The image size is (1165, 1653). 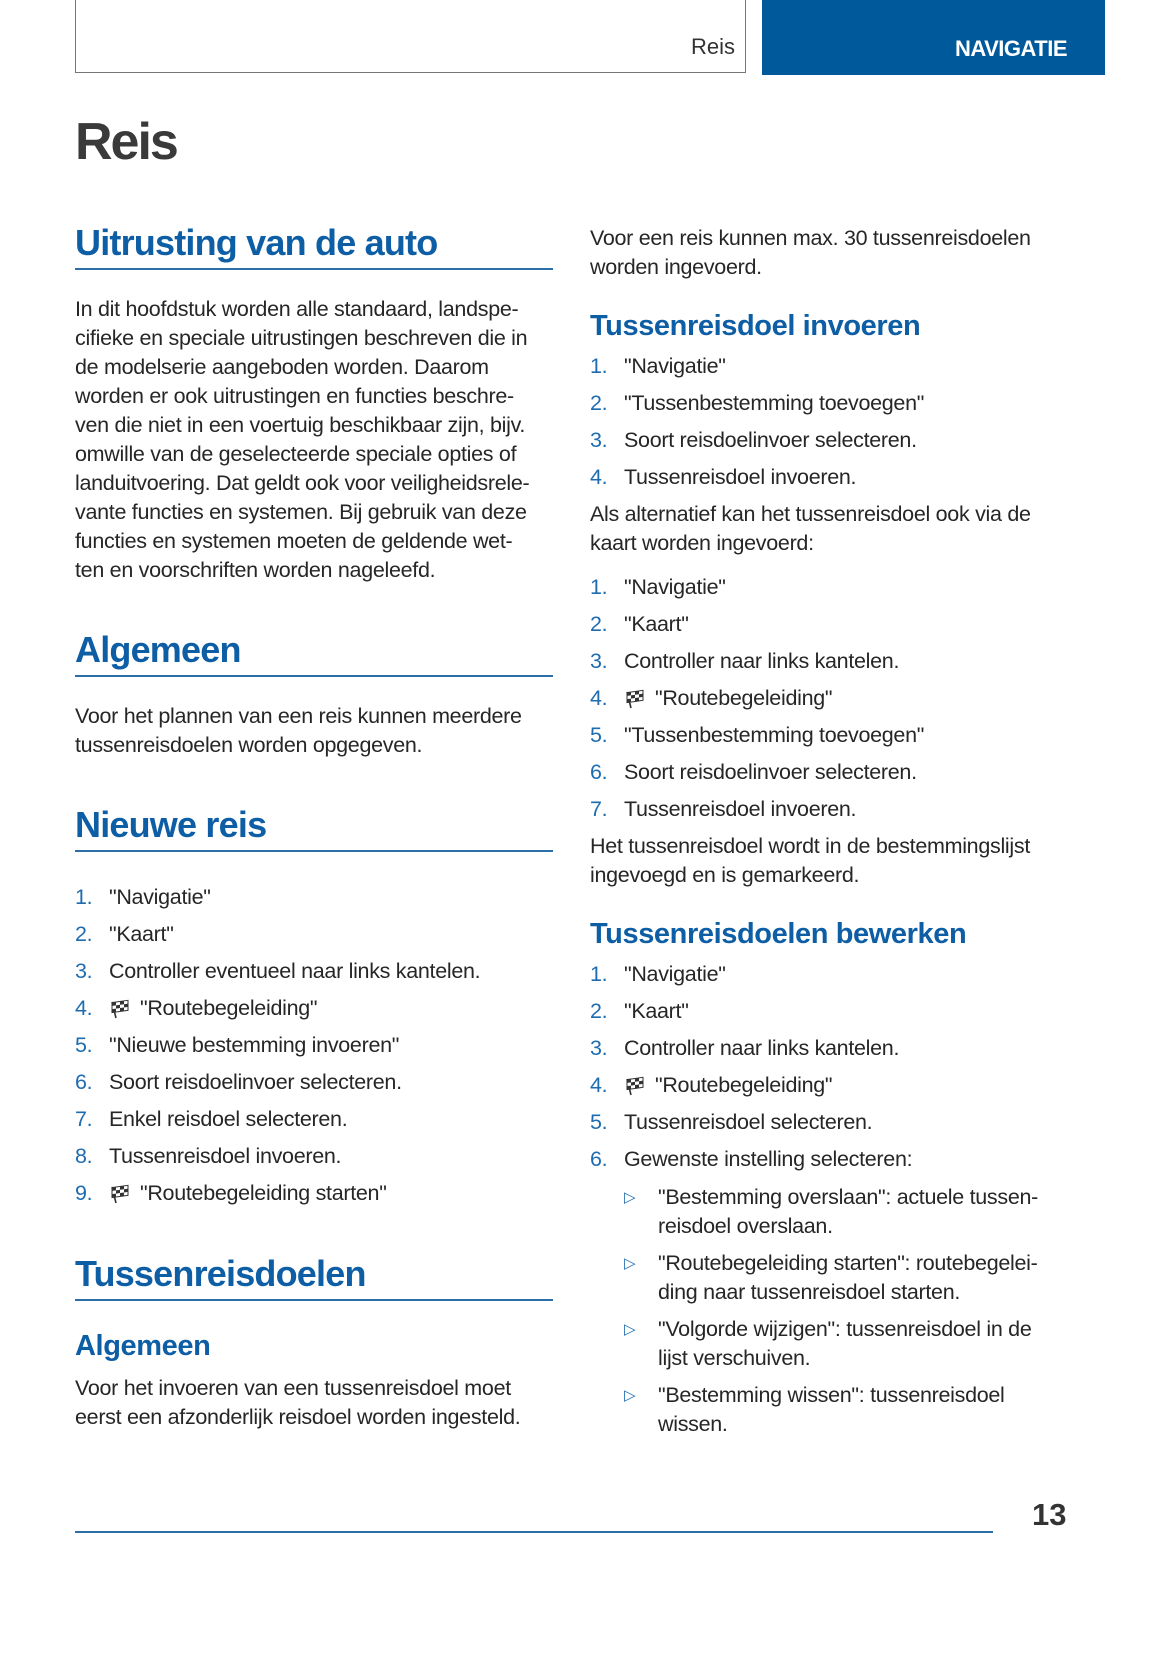 I want to click on step-text: Soort reisdoelinvoer selecteren., so click(x=255, y=1082).